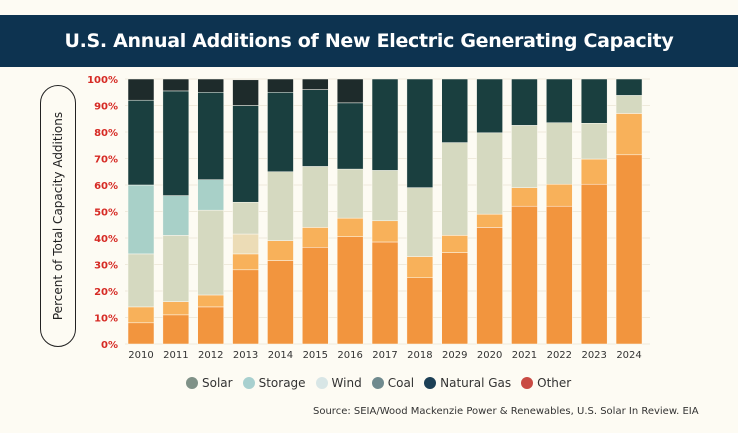 This screenshot has height=433, width=738. What do you see at coordinates (106, 107) in the screenshot?
I see `y-tick-label: 90%` at bounding box center [106, 107].